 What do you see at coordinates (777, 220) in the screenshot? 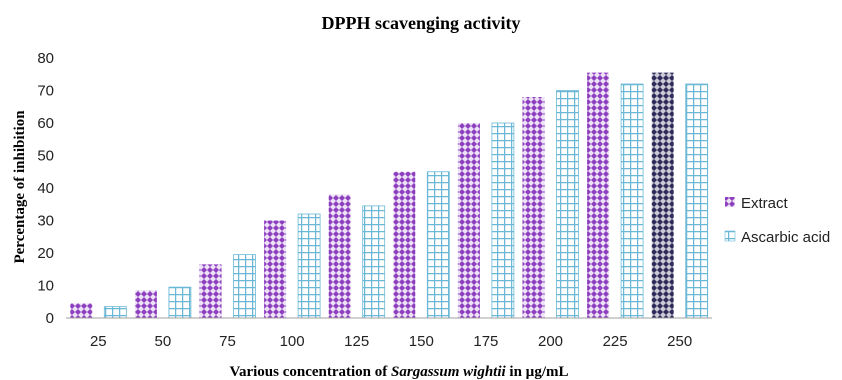
I see `legend: Extract Ascarbic acid` at bounding box center [777, 220].